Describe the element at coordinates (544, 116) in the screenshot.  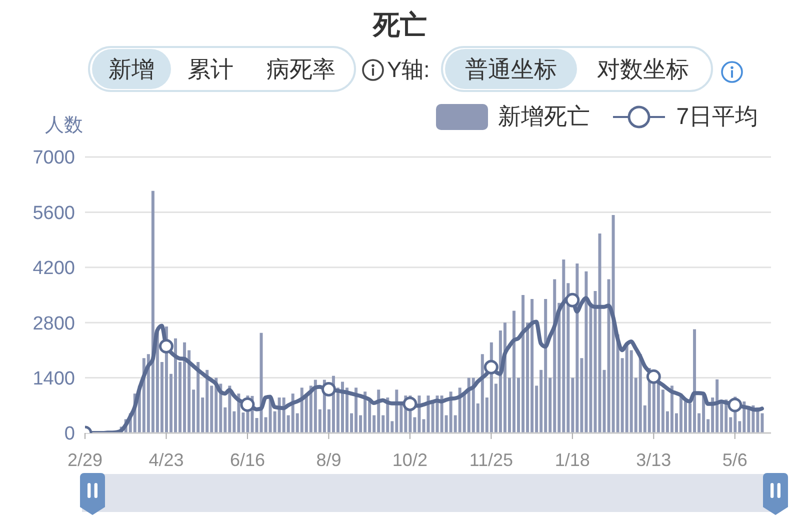
I see `legend-label: 新增死亡` at that location.